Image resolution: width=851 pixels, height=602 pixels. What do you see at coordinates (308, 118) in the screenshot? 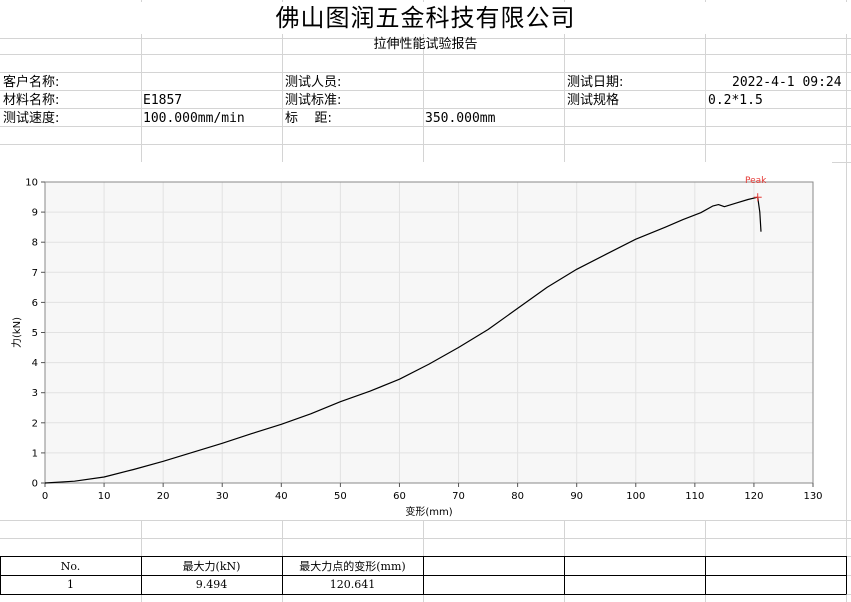
I see `gauge-label: 标 距:` at bounding box center [308, 118].